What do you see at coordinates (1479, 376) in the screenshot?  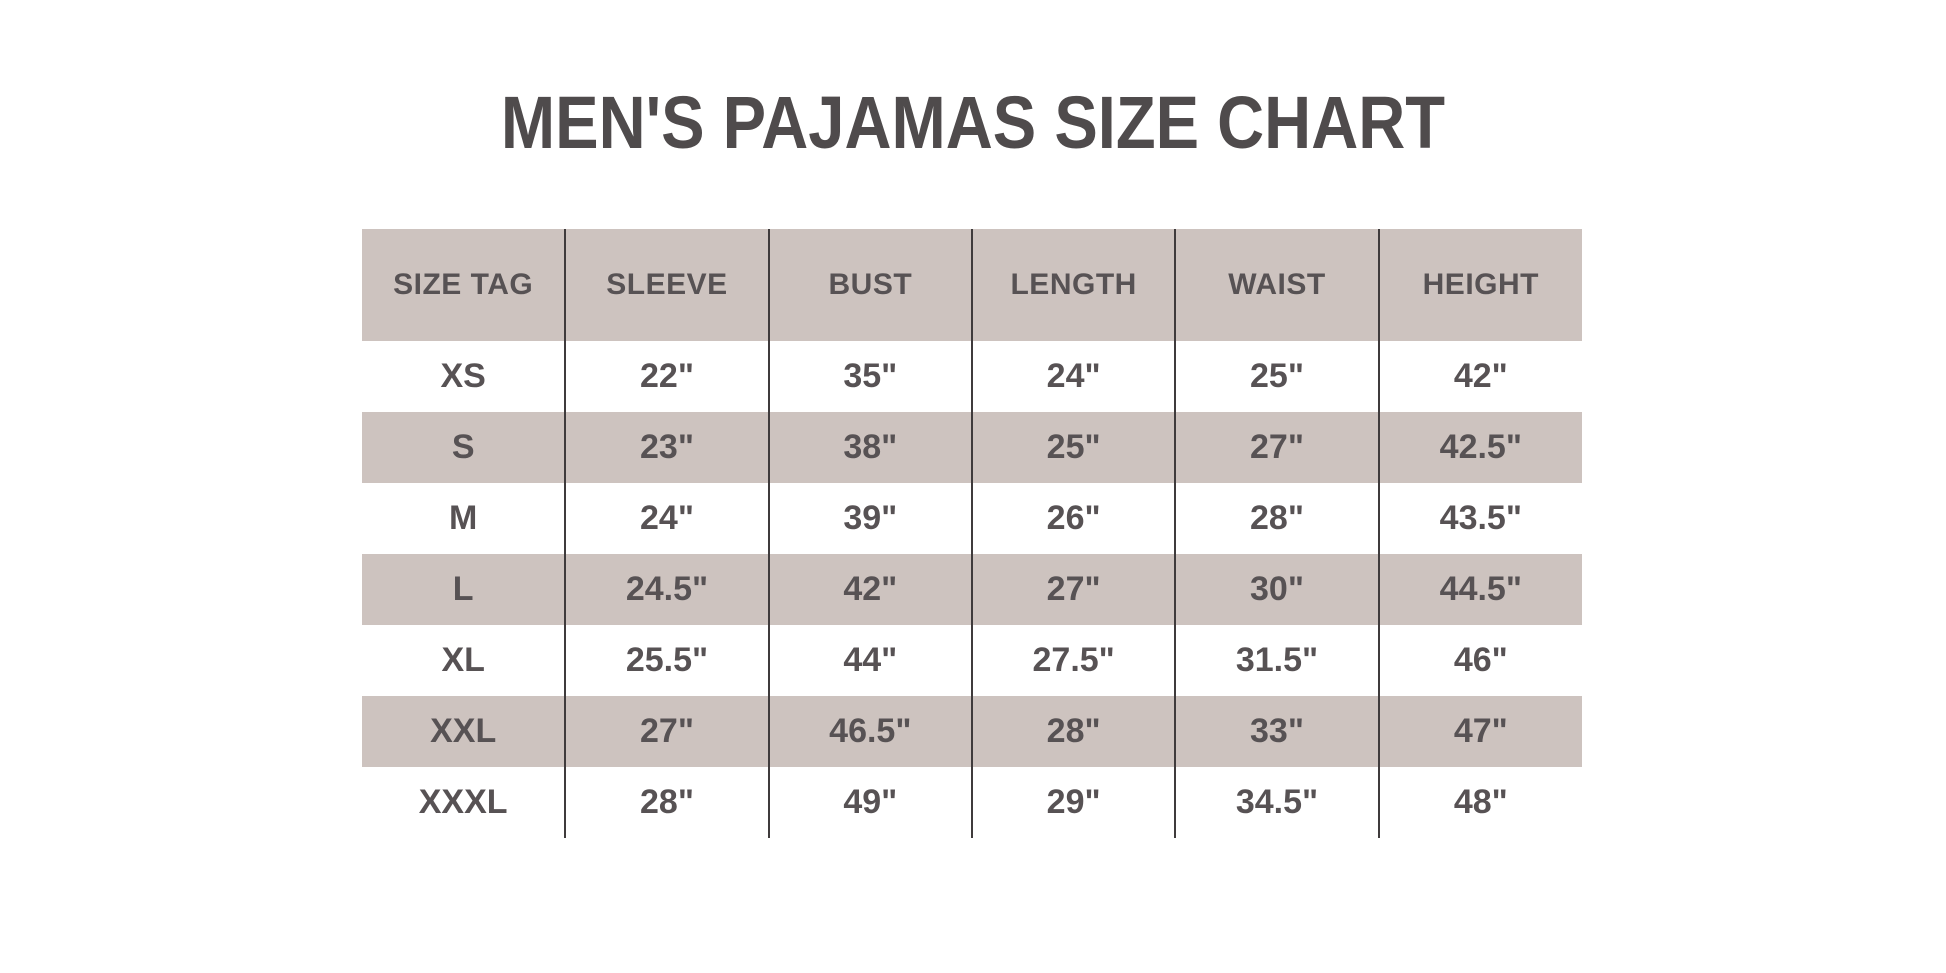 I see `height-cell: 42"` at bounding box center [1479, 376].